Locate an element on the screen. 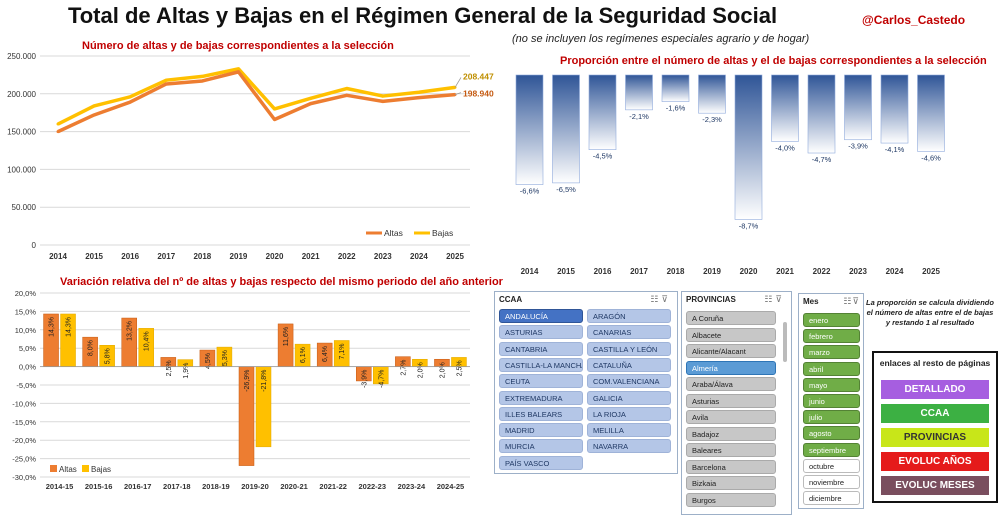  leader-line is located at coordinates (458, 82).